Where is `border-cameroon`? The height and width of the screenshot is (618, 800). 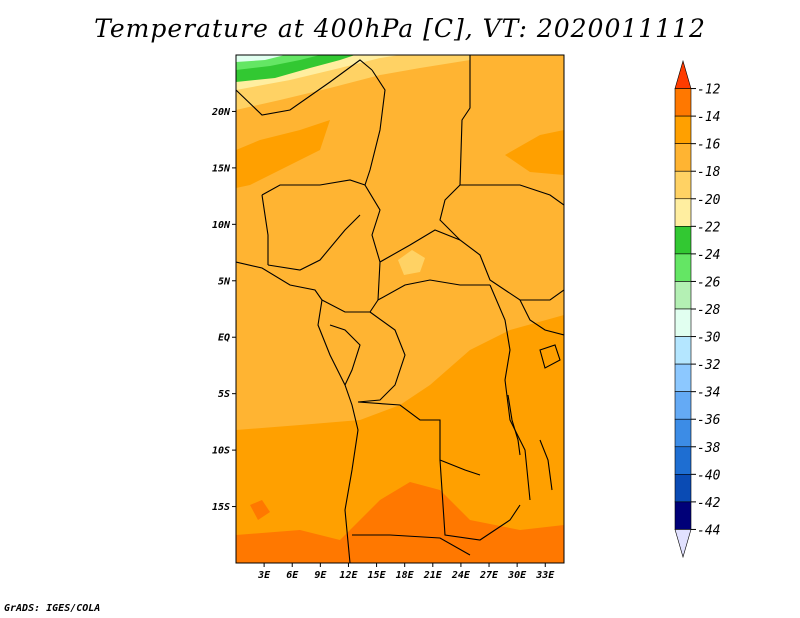
border-cameroon is located at coordinates (350, 306).